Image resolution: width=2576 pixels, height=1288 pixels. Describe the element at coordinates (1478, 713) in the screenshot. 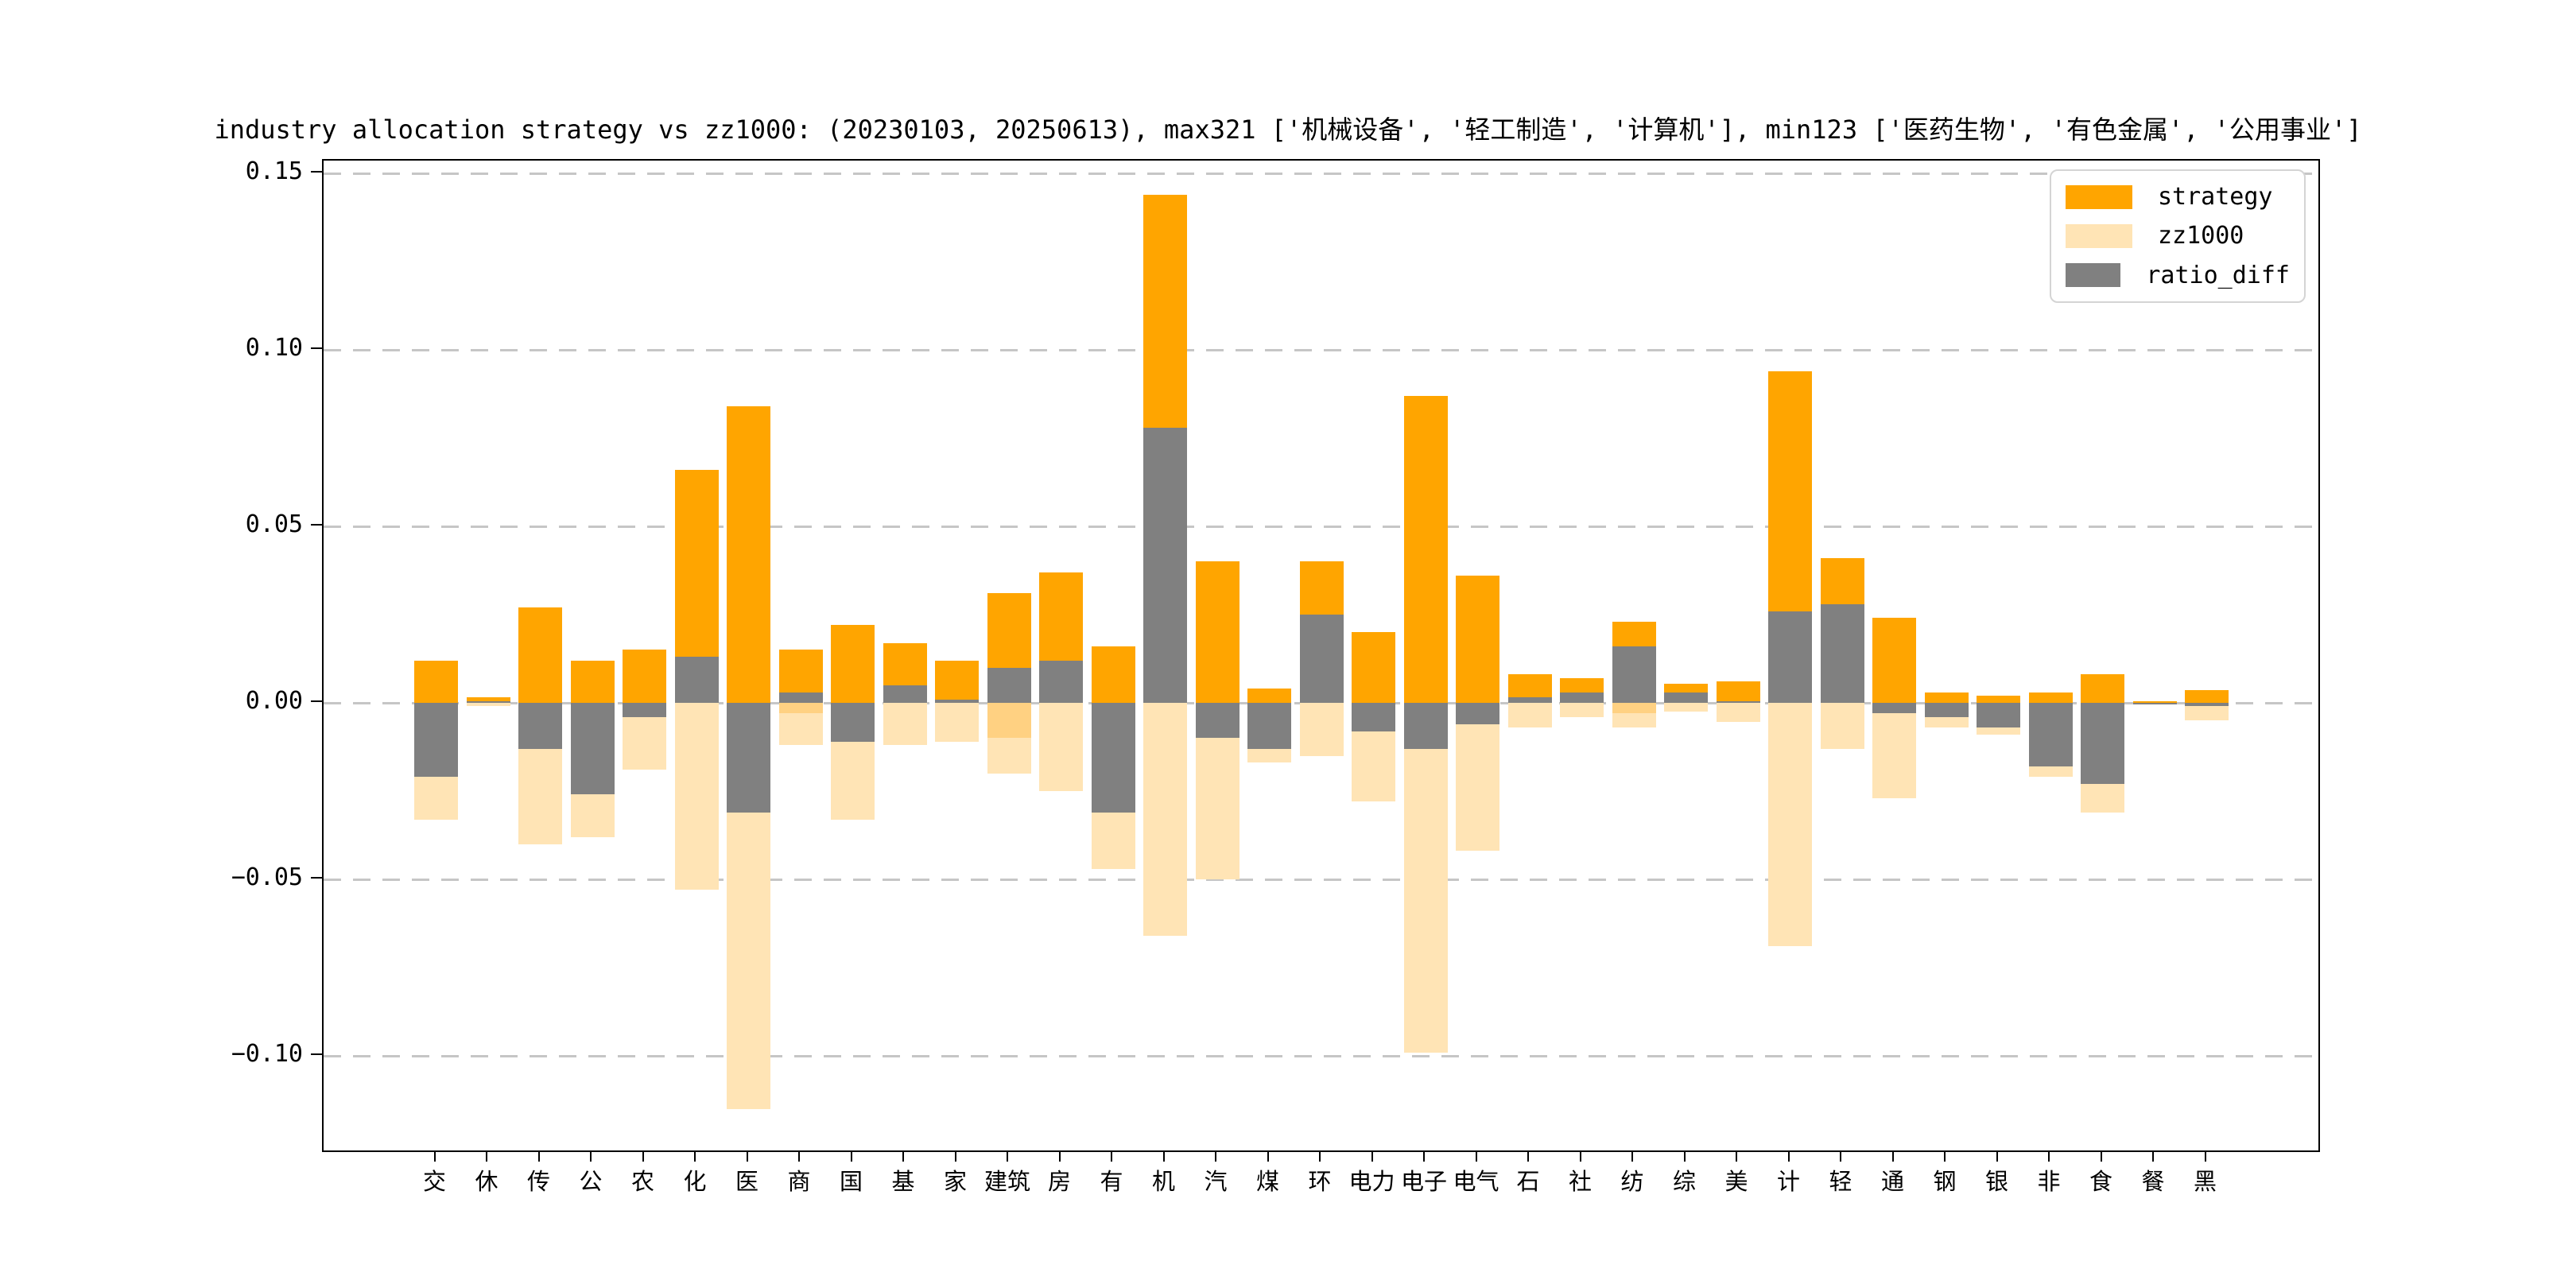

I see `bar-ratio-diff-电气` at that location.